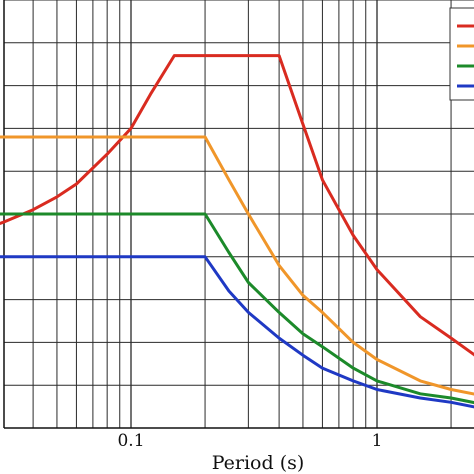  What do you see at coordinates (377, 441) in the screenshot?
I see `x-tick-label: 1` at bounding box center [377, 441].